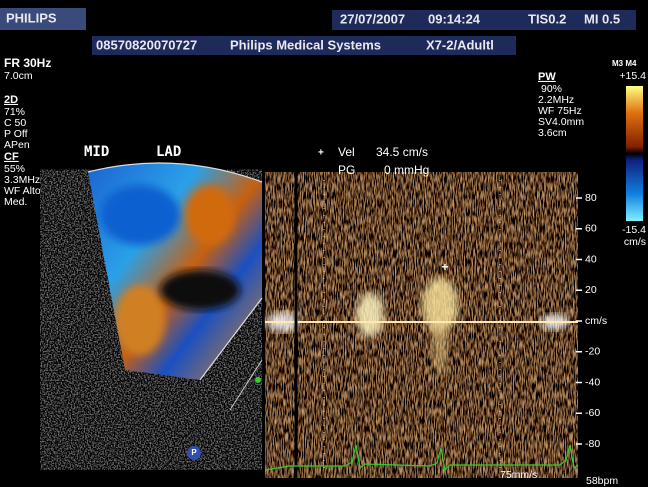 The width and height of the screenshot is (648, 487). Describe the element at coordinates (372, 18) in the screenshot. I see `date: 27/07/2007` at that location.